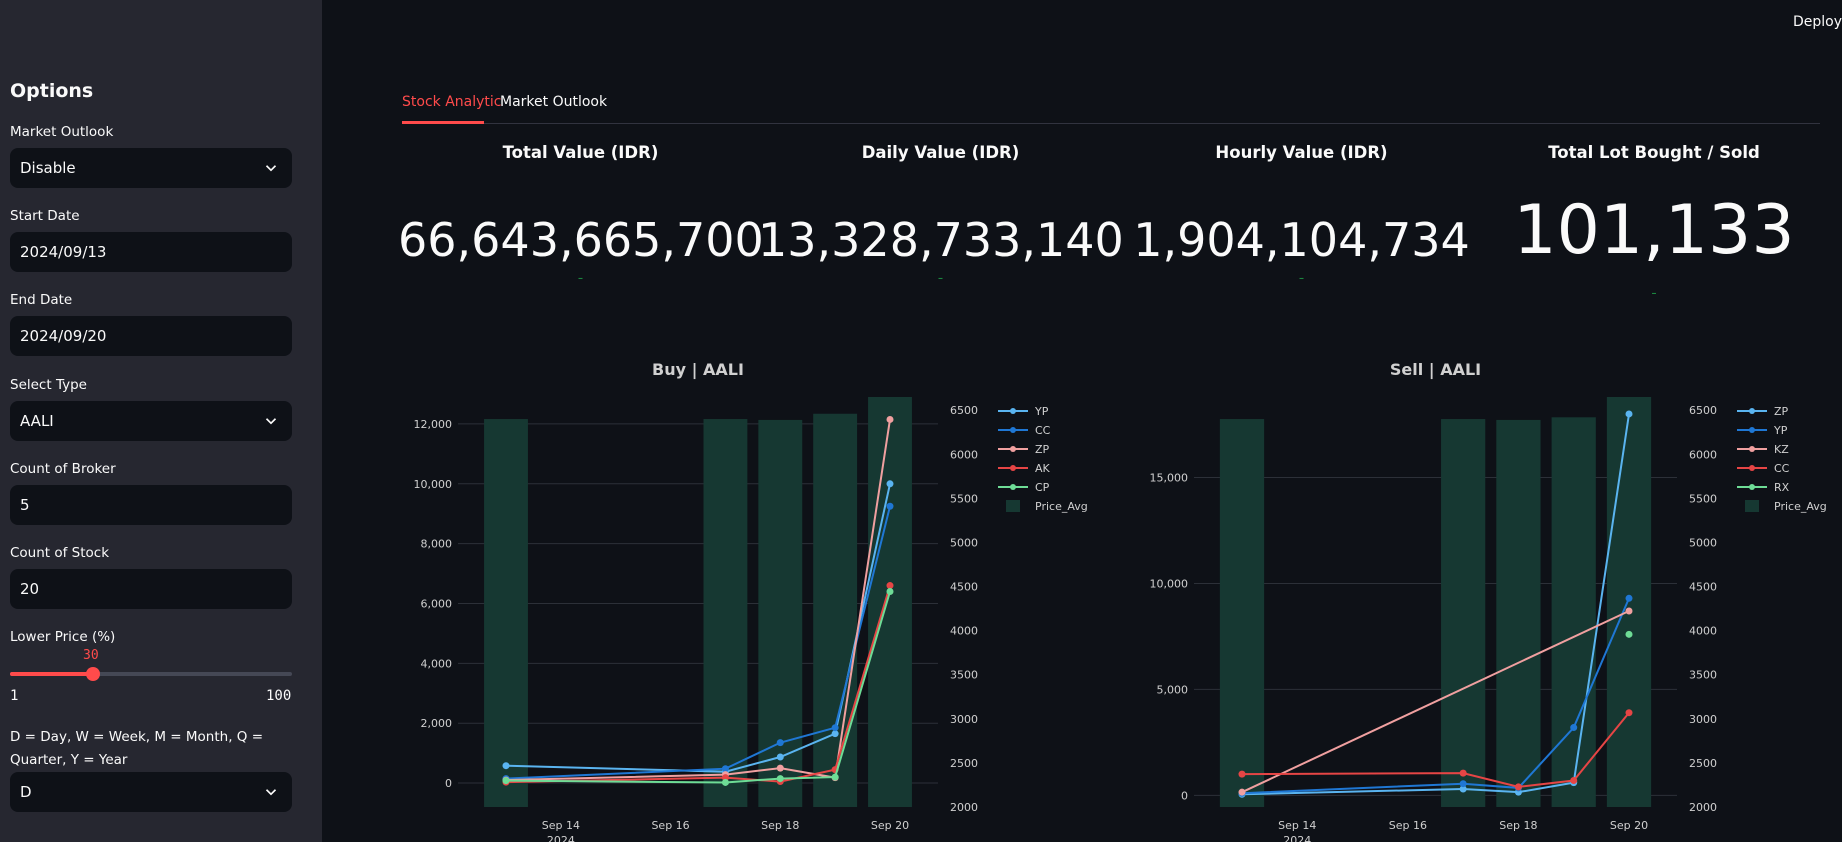  Describe the element at coordinates (941, 240) in the screenshot. I see `metric-value: 13,328,733,140` at that location.